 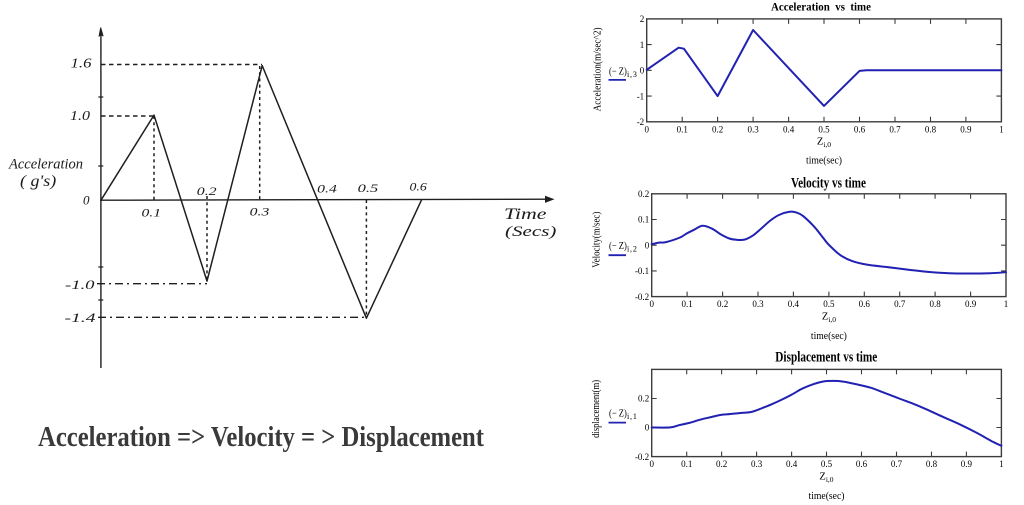 I want to click on svg-text: ( g's), so click(x=38, y=181).